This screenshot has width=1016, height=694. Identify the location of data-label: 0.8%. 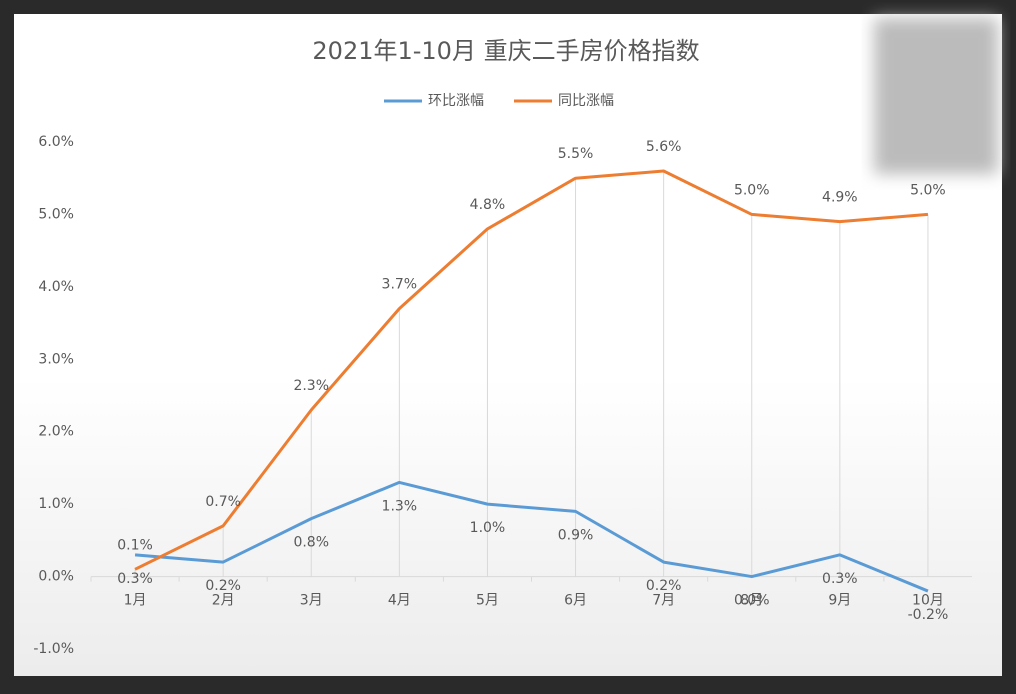
(311, 543).